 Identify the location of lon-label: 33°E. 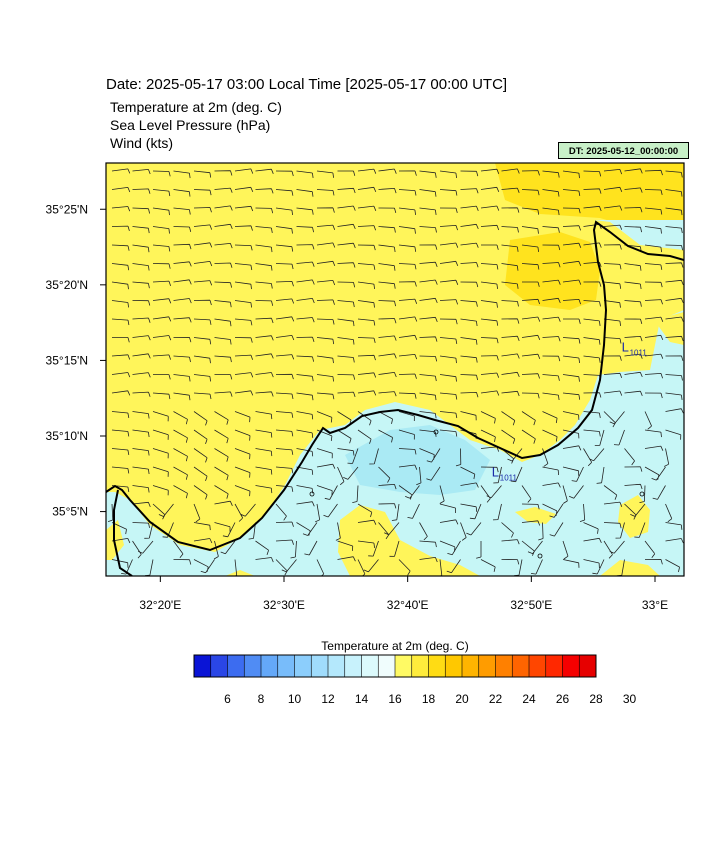
(655, 605).